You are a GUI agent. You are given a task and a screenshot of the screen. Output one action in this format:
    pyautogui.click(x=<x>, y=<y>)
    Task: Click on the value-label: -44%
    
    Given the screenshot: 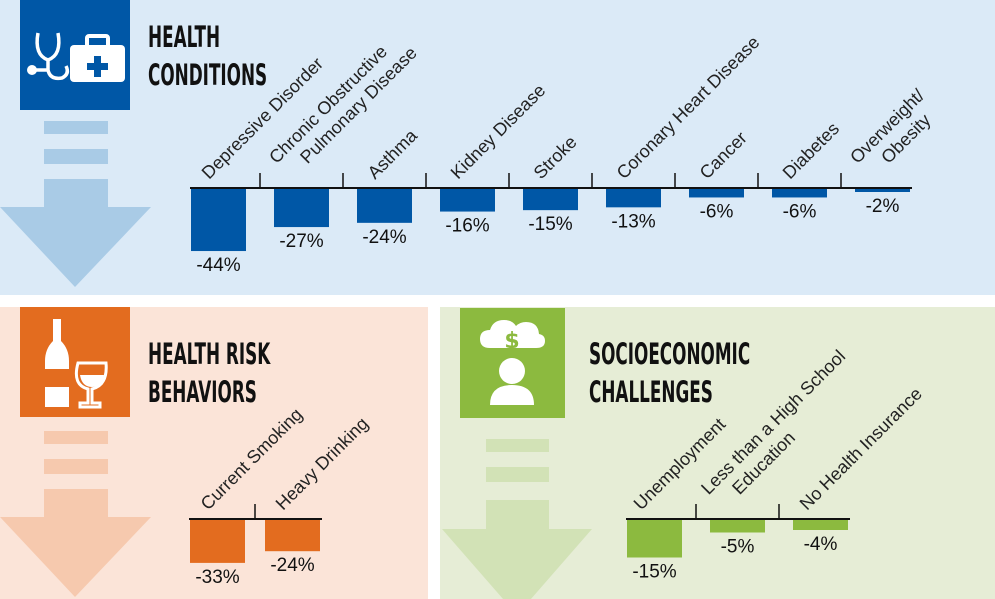 What is the action you would take?
    pyautogui.click(x=218, y=265)
    